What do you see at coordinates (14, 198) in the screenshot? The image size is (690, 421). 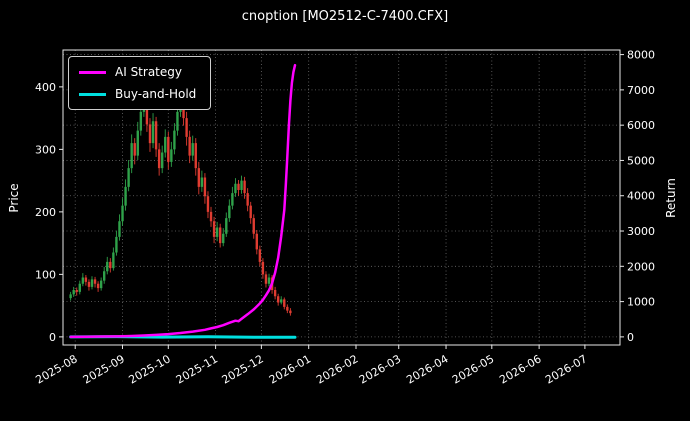 I see `y-axis-label-price: Price` at bounding box center [14, 198].